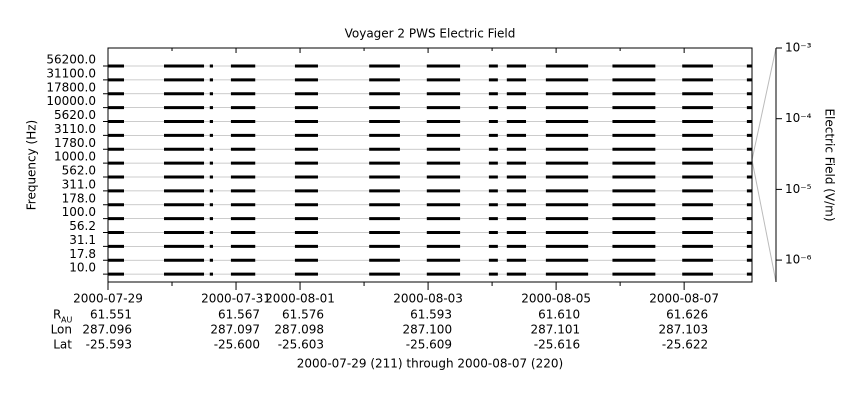  I want to click on ephemeris-value: 287.096, so click(107, 330).